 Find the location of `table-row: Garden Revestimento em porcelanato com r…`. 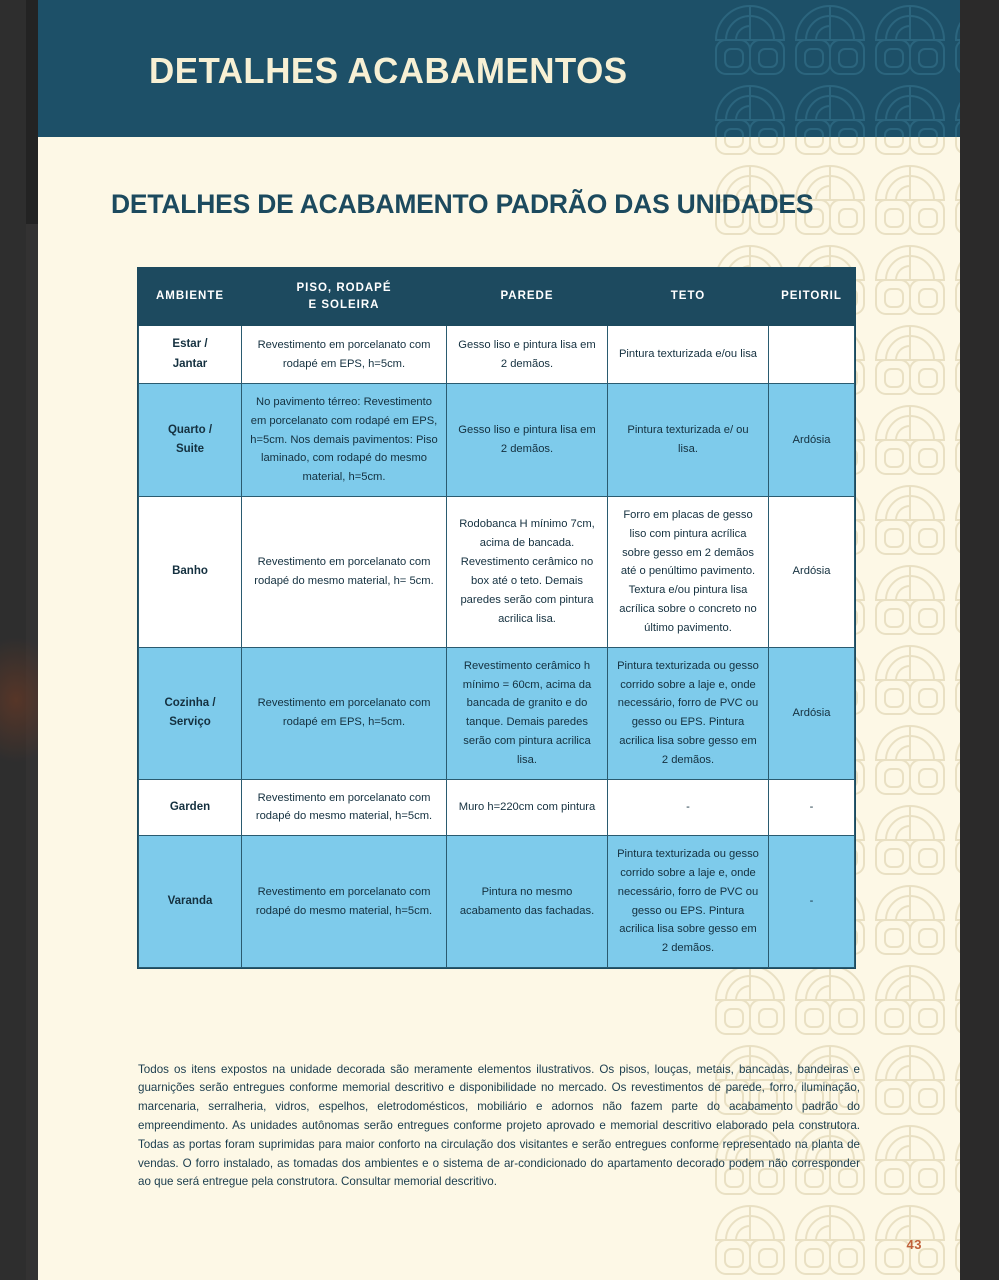

table-row: Garden Revestimento em porcelanato com r… is located at coordinates (496, 807).